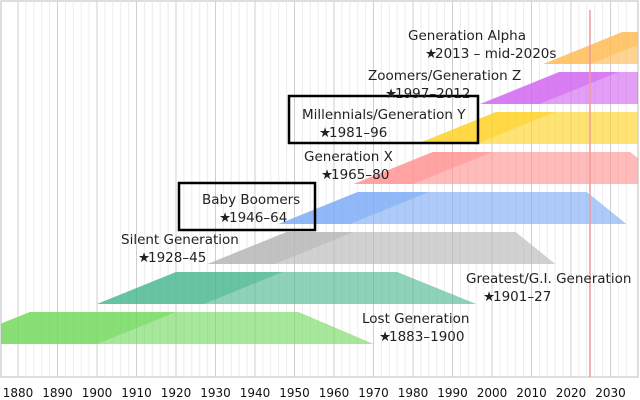 The height and width of the screenshot is (400, 640). I want to click on x-tick-label: 1880, so click(18, 393).